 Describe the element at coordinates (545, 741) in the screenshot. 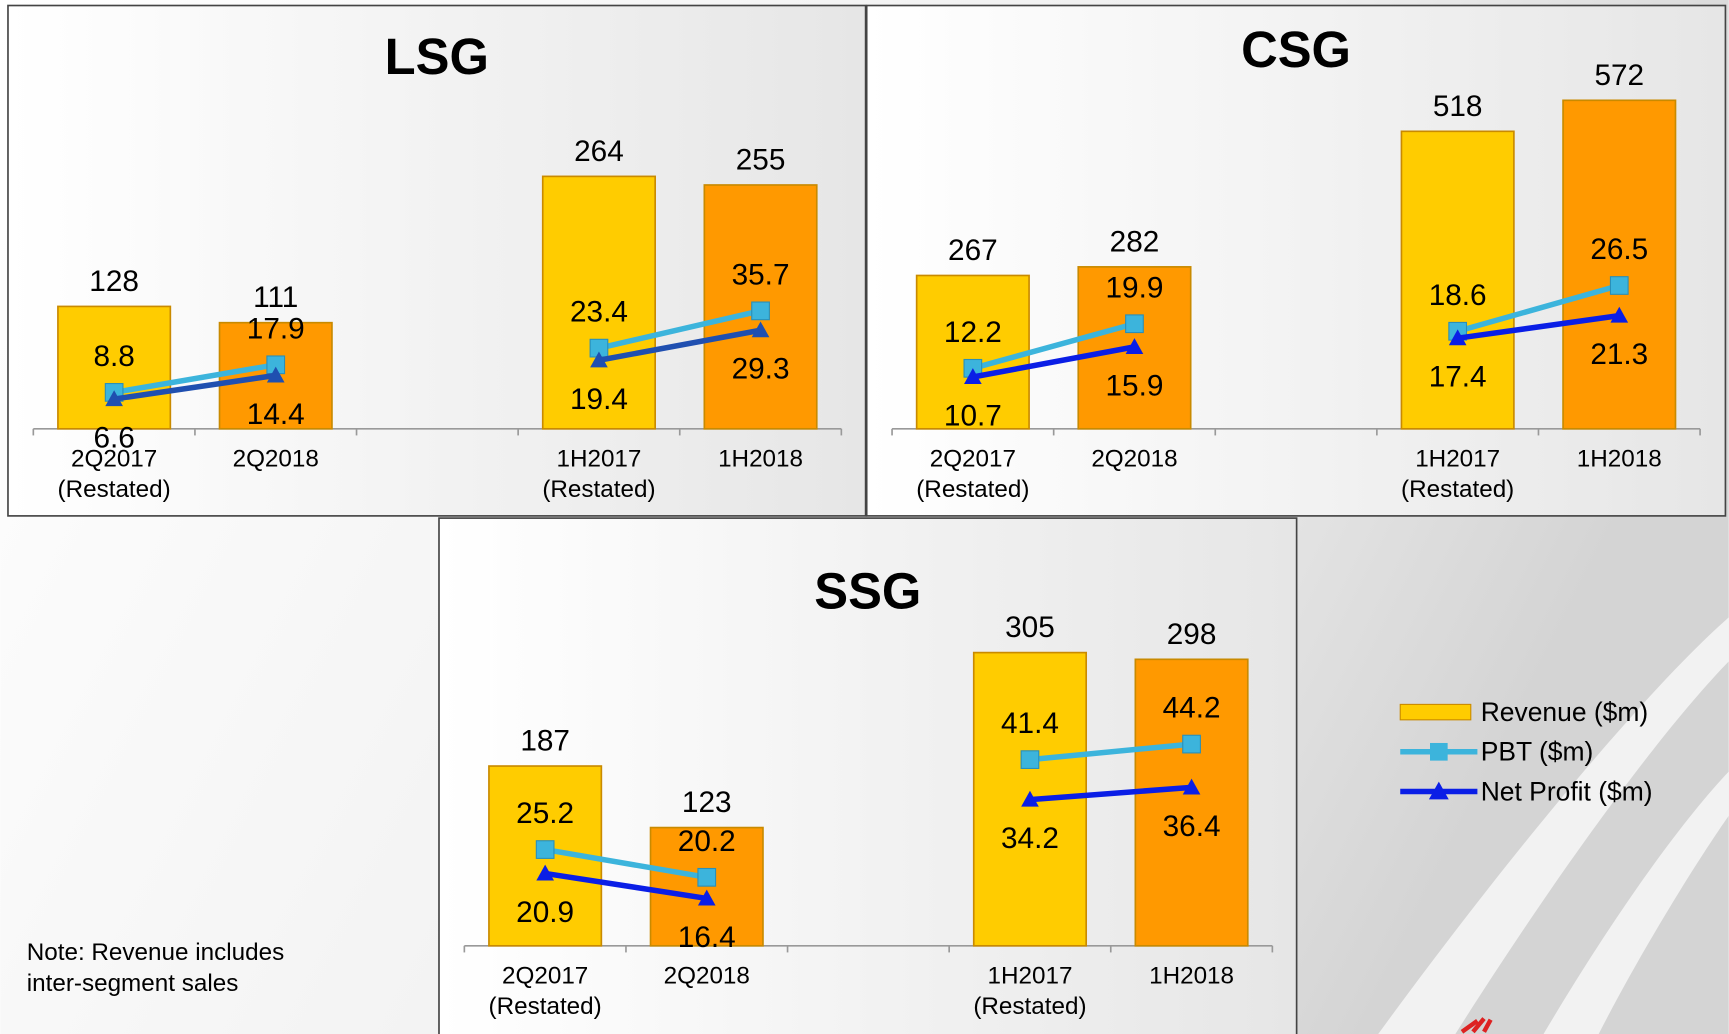

I see `value-label: 187` at that location.